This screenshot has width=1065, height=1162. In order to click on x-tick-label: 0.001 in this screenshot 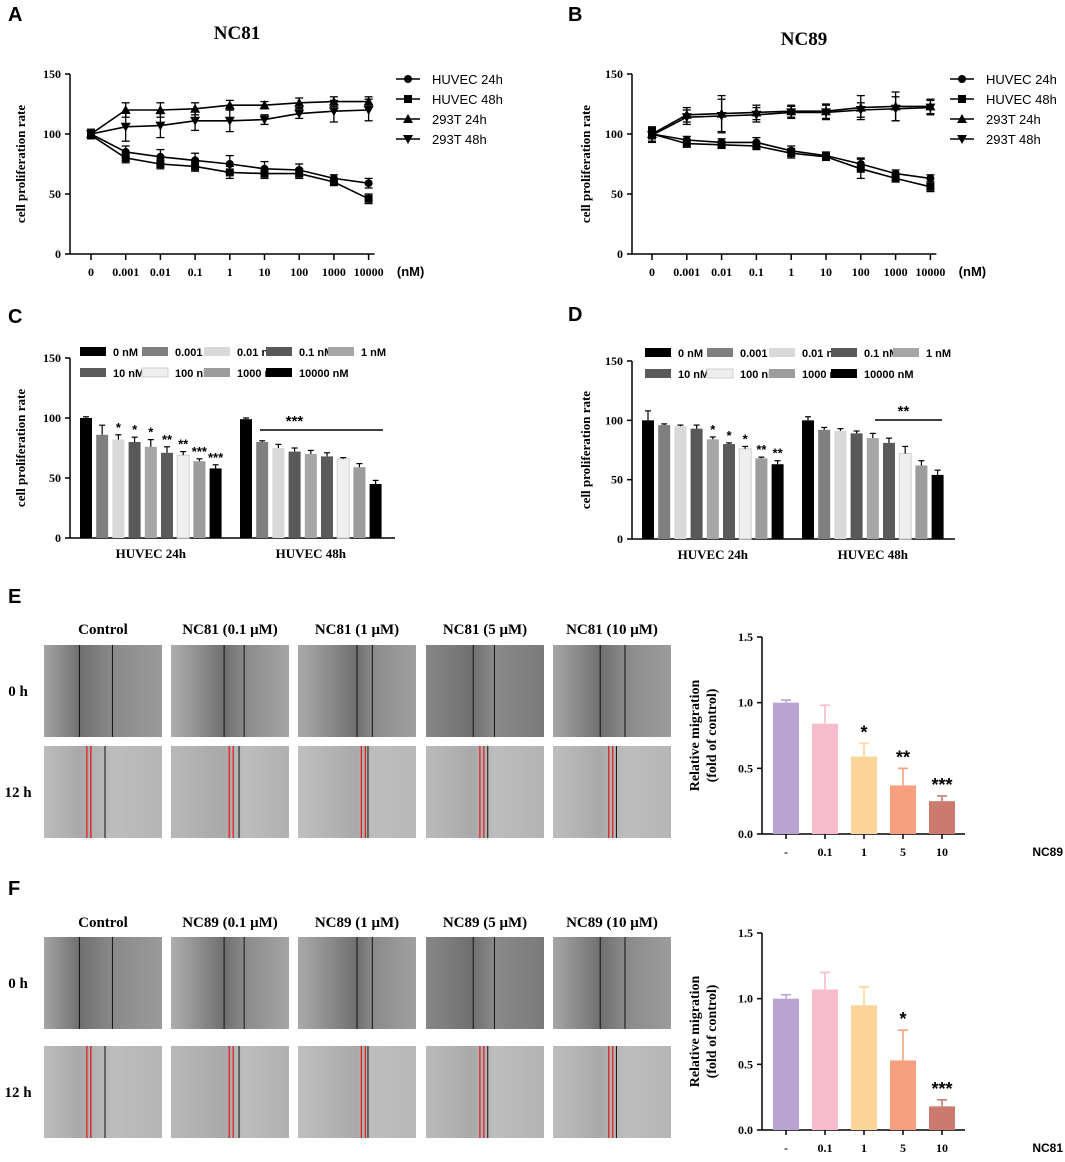, I will do `click(686, 272)`.